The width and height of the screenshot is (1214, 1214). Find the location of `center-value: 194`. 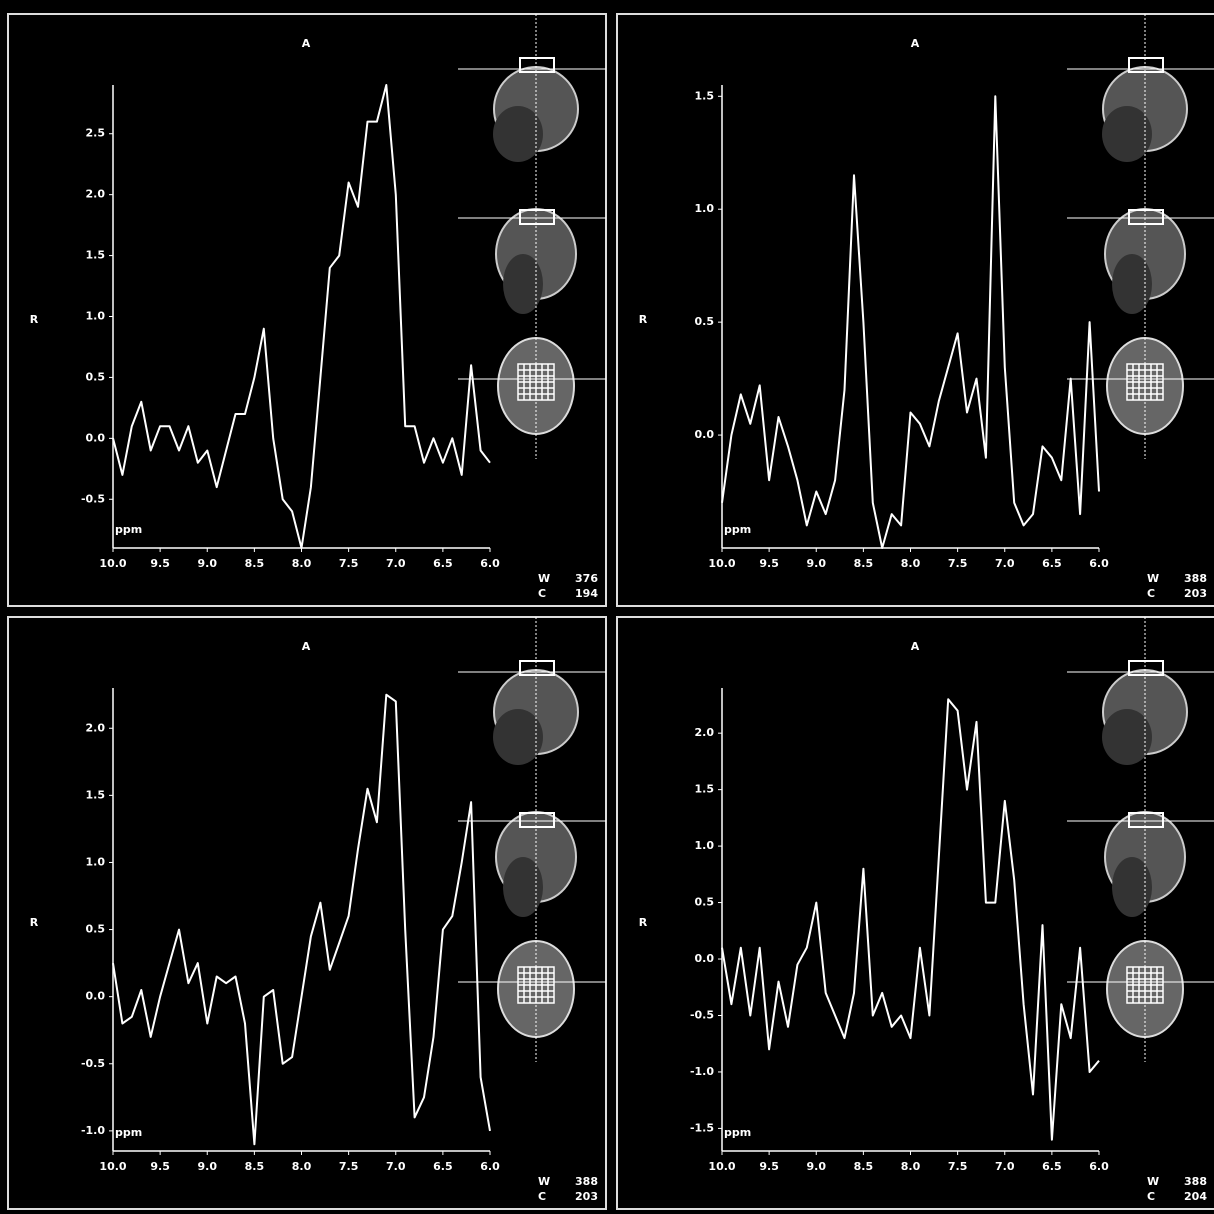

center-value: 194 is located at coordinates (586, 593).